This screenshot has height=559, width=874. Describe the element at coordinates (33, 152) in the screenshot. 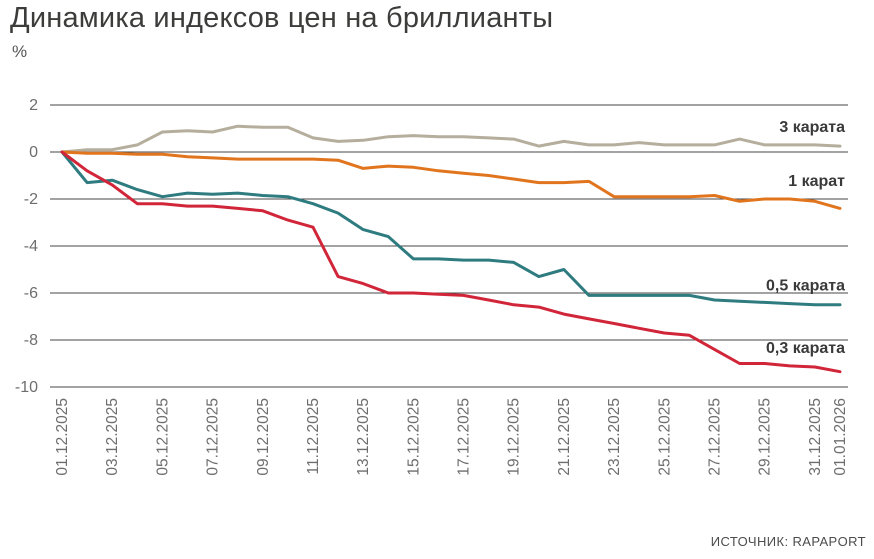

I see `y-tick-label: 0` at that location.